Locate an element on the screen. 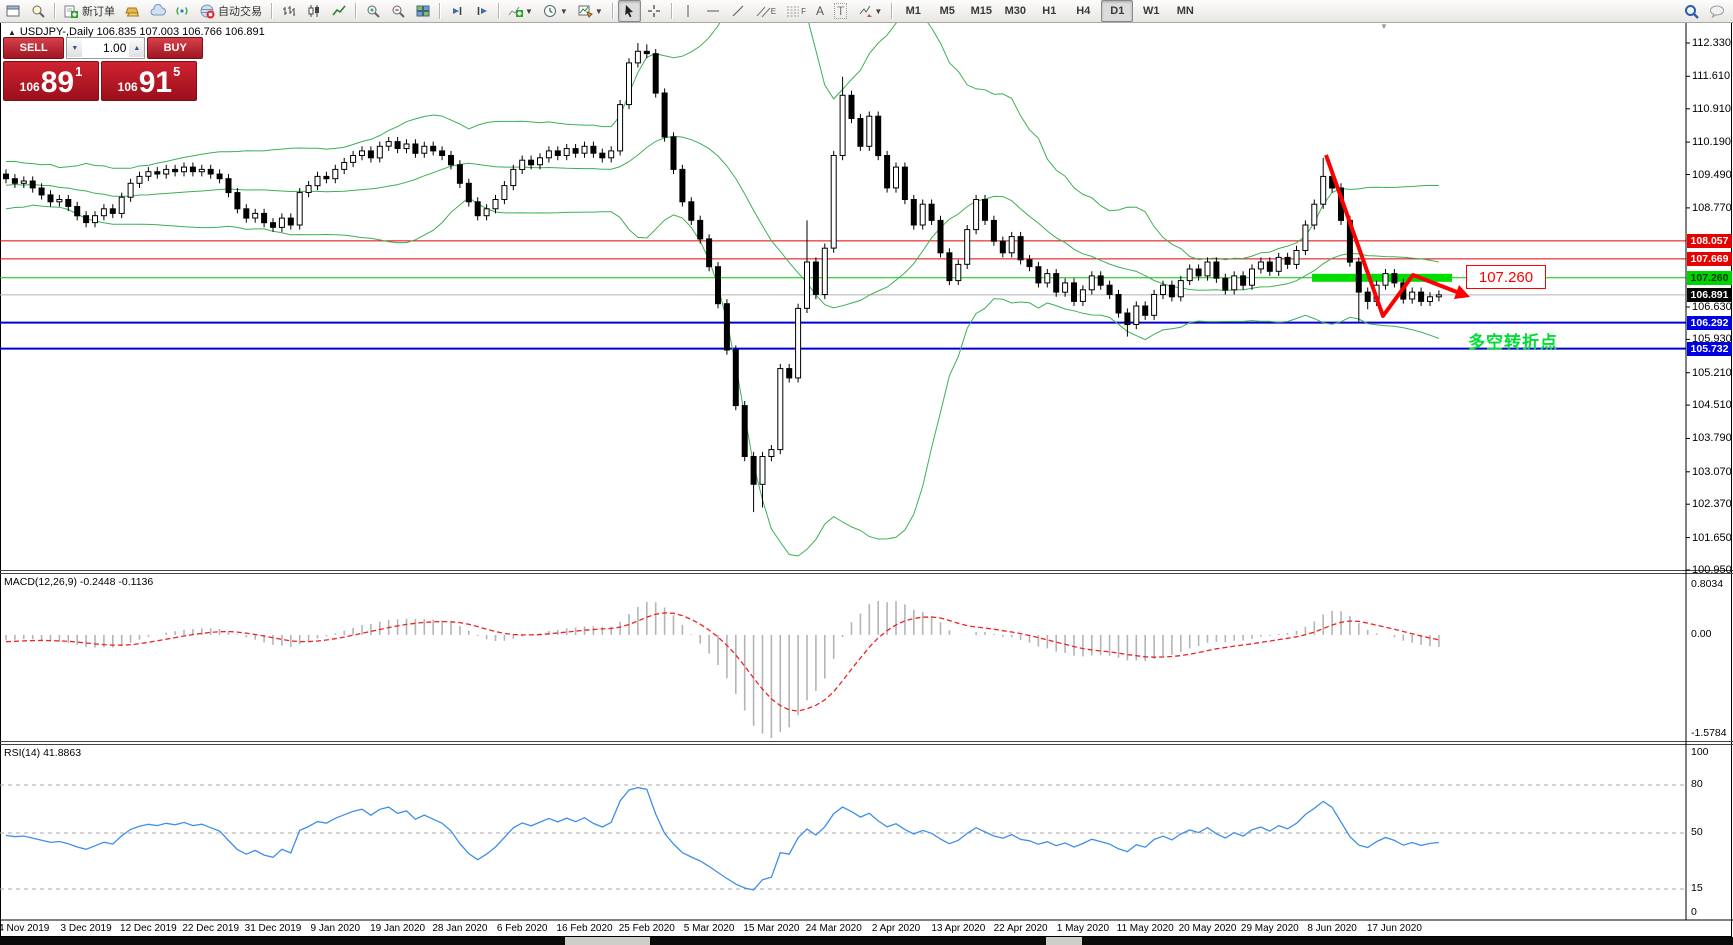 The image size is (1733, 945). price-tick-label: 110.910 is located at coordinates (1711, 108).